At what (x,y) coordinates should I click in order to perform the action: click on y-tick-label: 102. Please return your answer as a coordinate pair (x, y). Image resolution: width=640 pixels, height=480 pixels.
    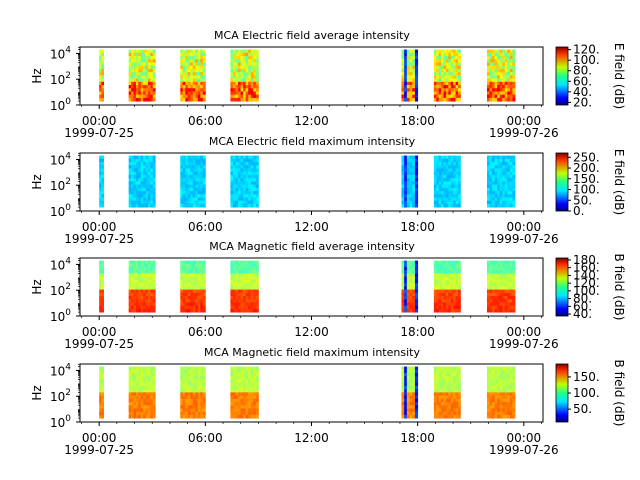
    Looking at the image, I should click on (60, 290).